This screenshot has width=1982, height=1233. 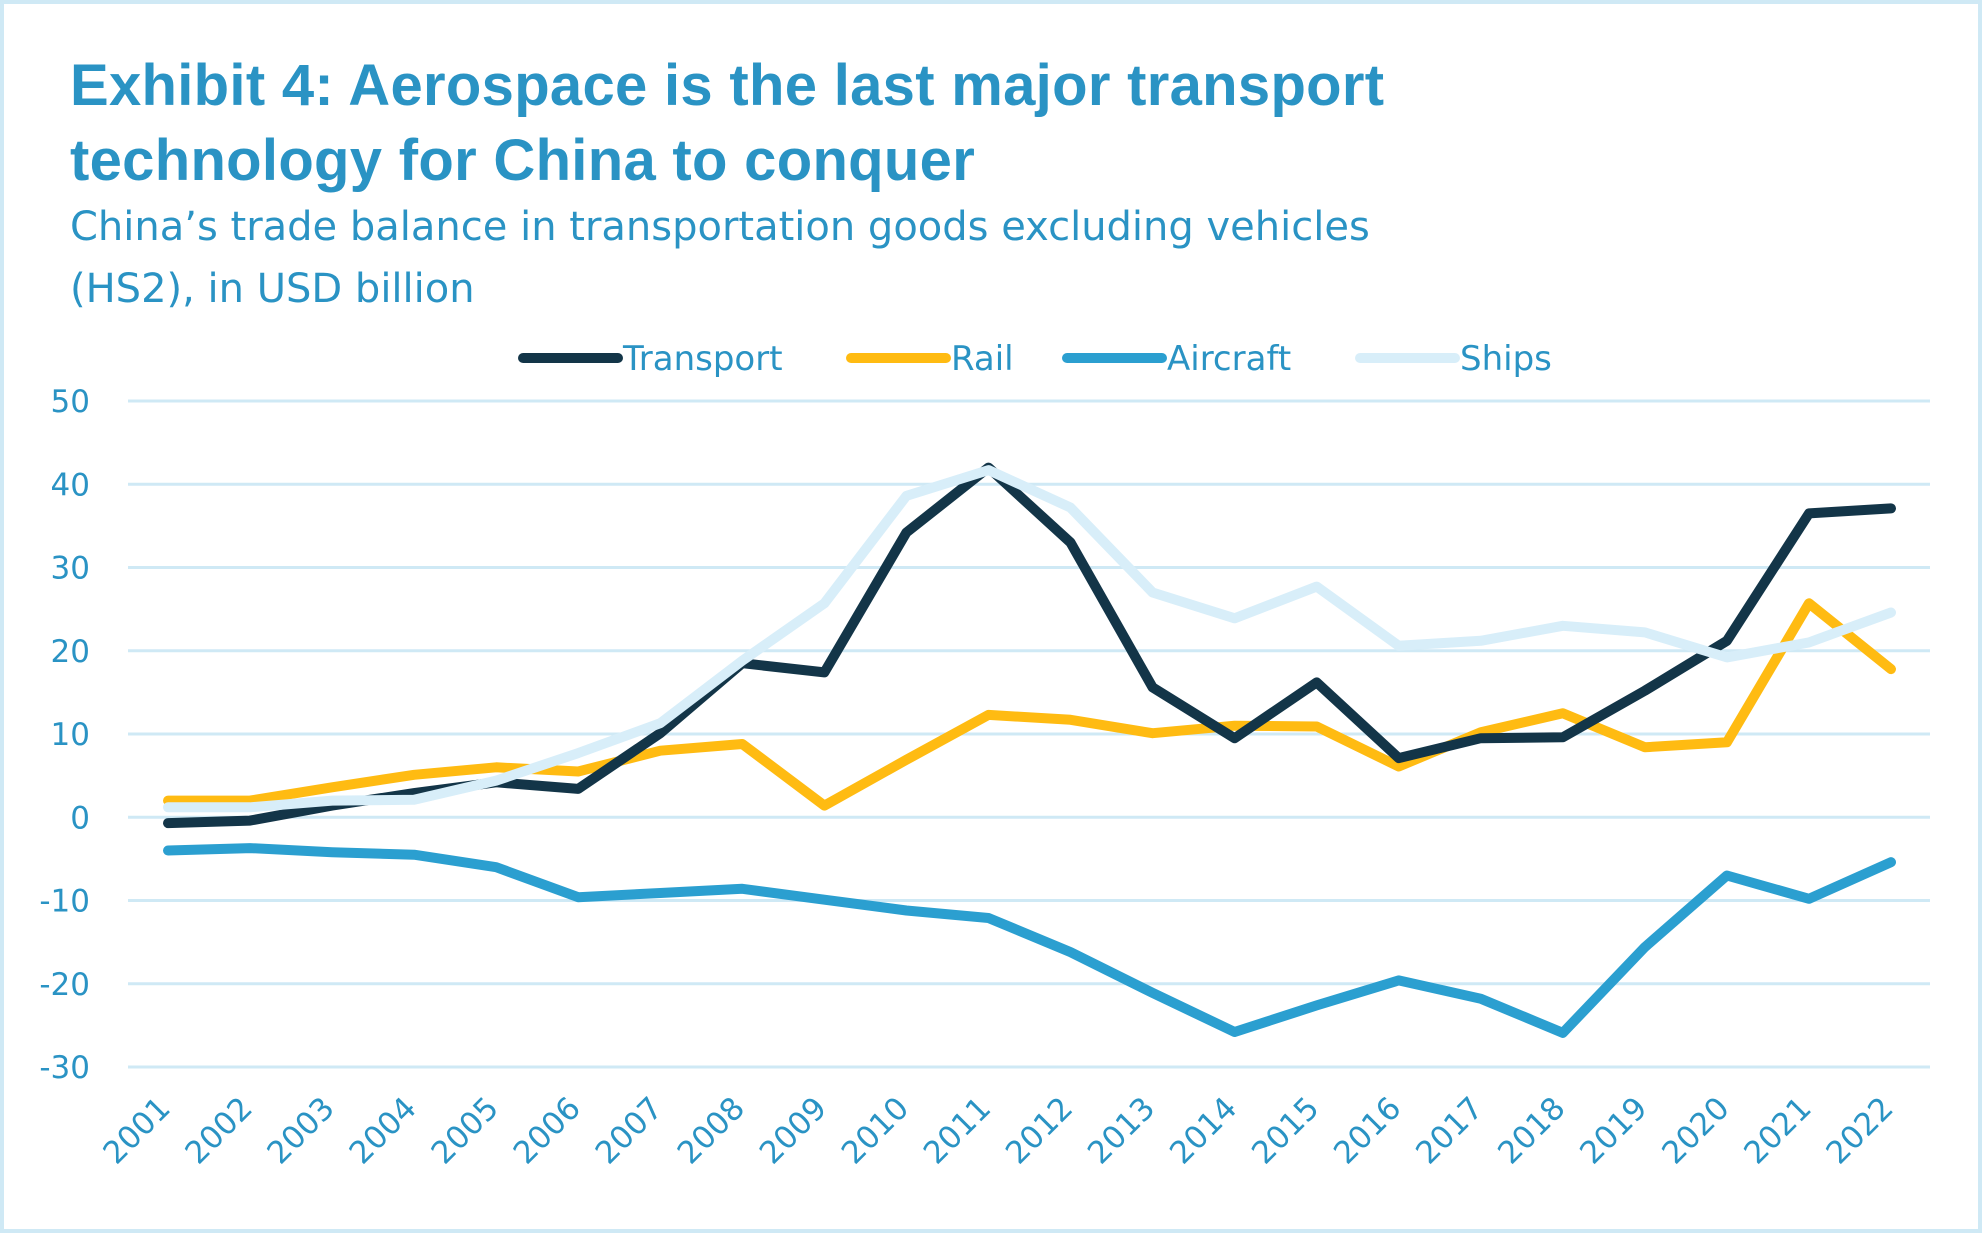 I want to click on y-tick-label: 10, so click(x=70, y=735).